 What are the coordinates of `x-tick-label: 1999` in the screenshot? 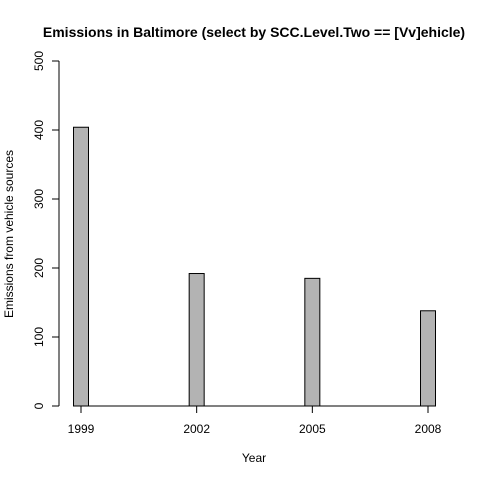 It's located at (81, 429).